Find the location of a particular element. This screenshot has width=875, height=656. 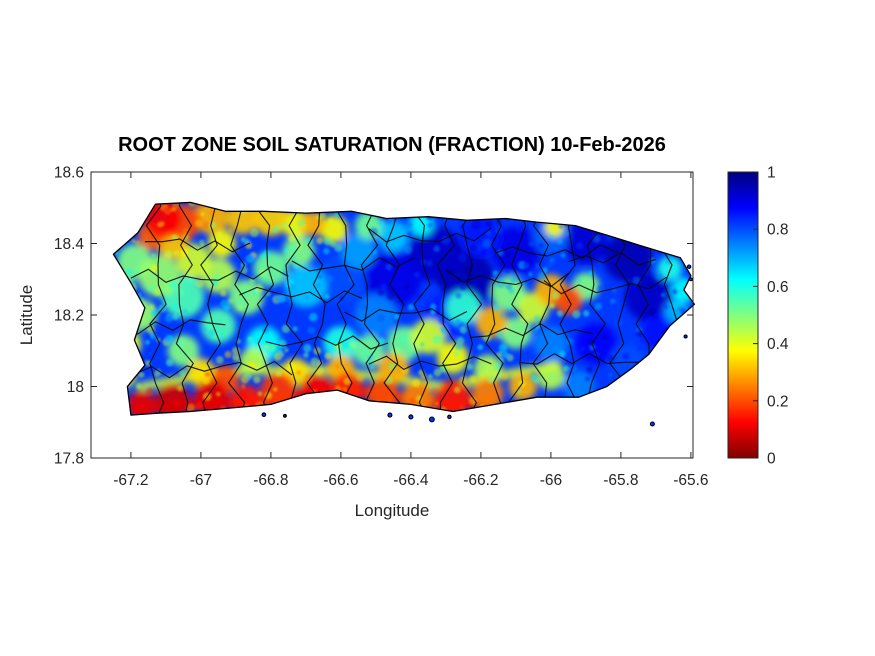

y-tick-label: 18.2 is located at coordinates (69, 316).